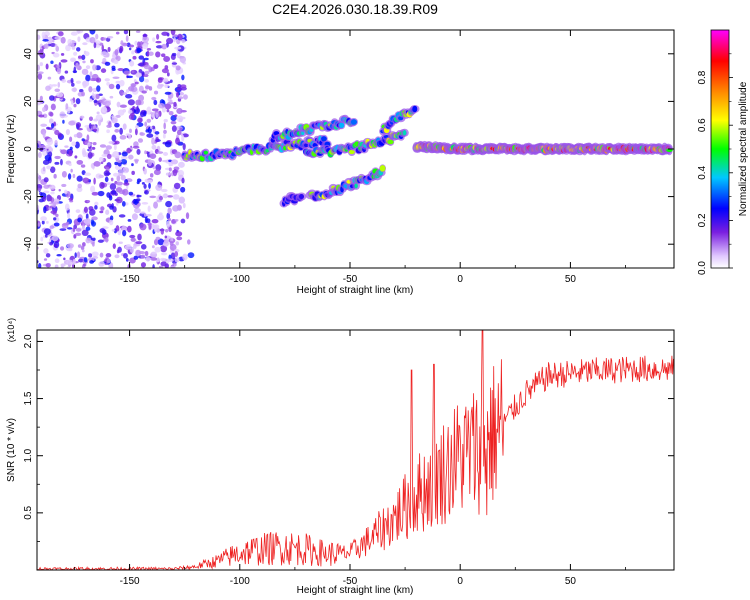  What do you see at coordinates (571, 279) in the screenshot?
I see `spectrogram-x-tick-label: 50` at bounding box center [571, 279].